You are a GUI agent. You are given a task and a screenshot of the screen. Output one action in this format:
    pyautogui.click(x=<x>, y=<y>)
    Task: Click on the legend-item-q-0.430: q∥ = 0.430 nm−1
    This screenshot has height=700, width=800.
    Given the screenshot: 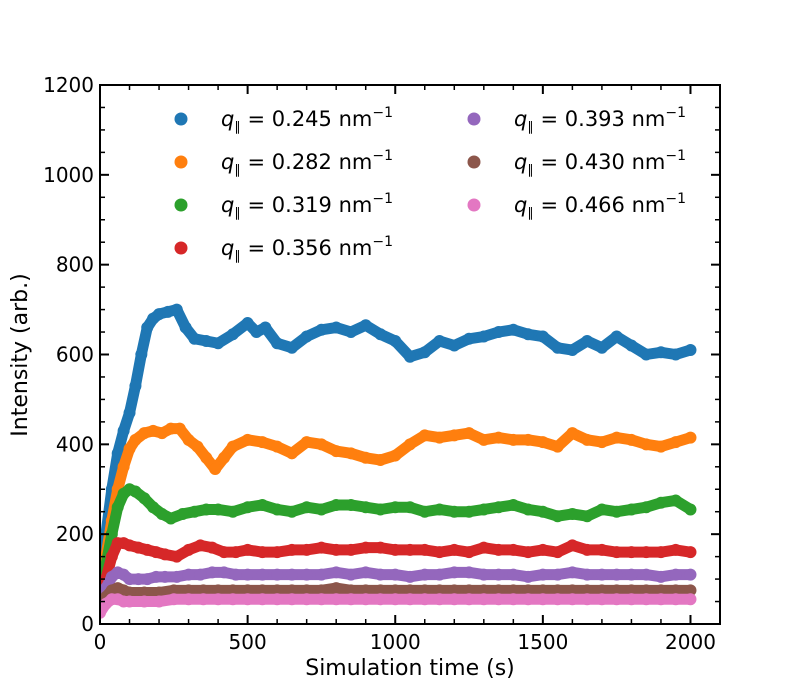 What is the action you would take?
    pyautogui.click(x=576, y=163)
    